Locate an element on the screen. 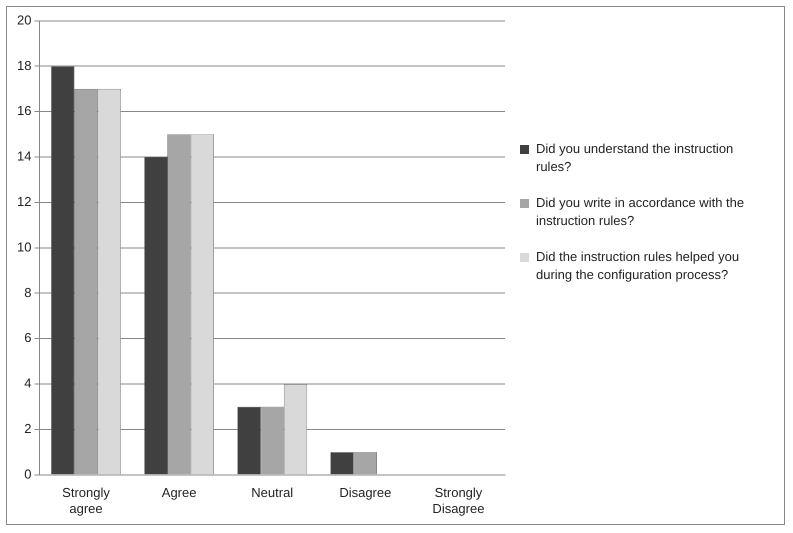 Image resolution: width=793 pixels, height=533 pixels. legend-label: Did the instruction rules helped you during the configuration process? is located at coordinates (638, 266).